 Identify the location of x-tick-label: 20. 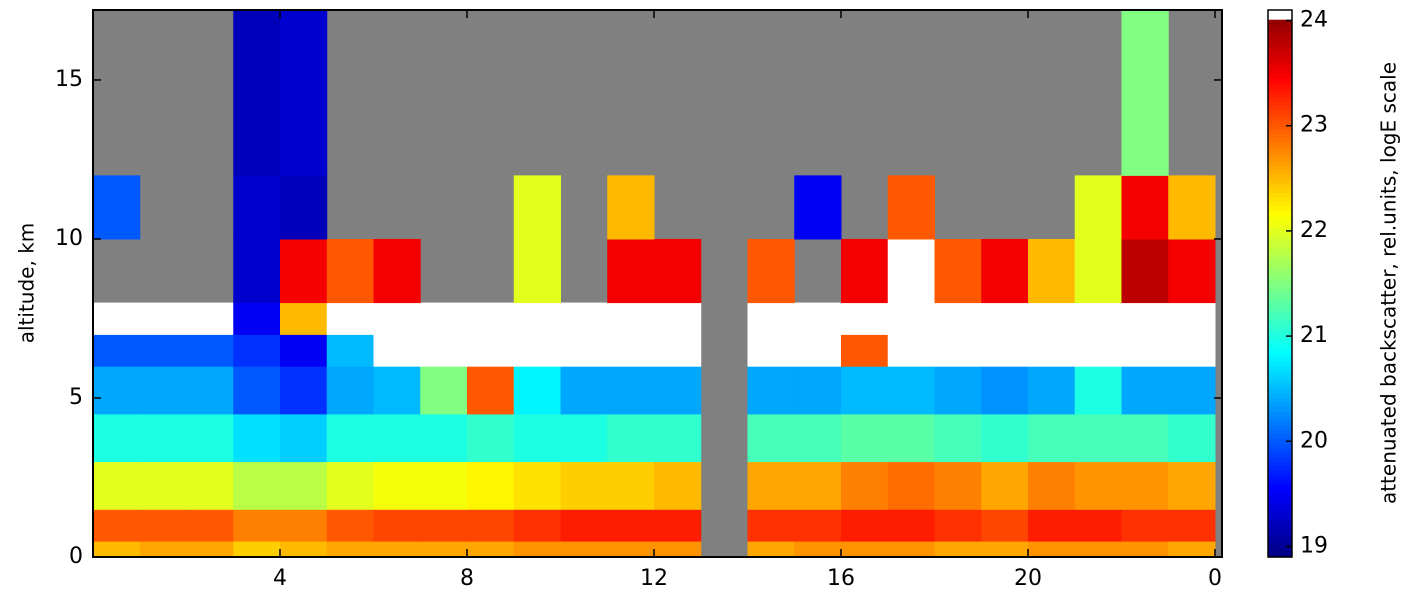
(1028, 578).